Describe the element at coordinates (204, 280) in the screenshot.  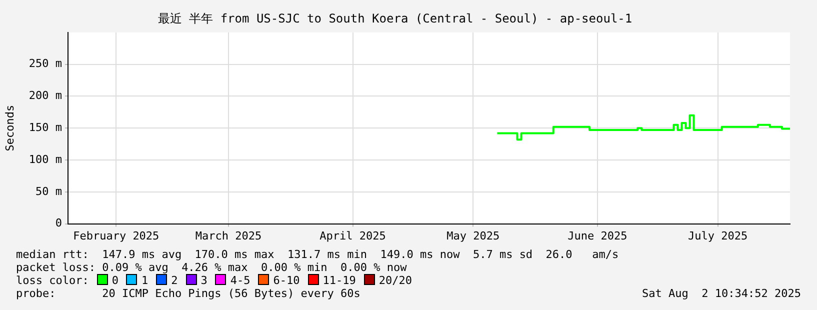
I see `legend-label: 3` at that location.